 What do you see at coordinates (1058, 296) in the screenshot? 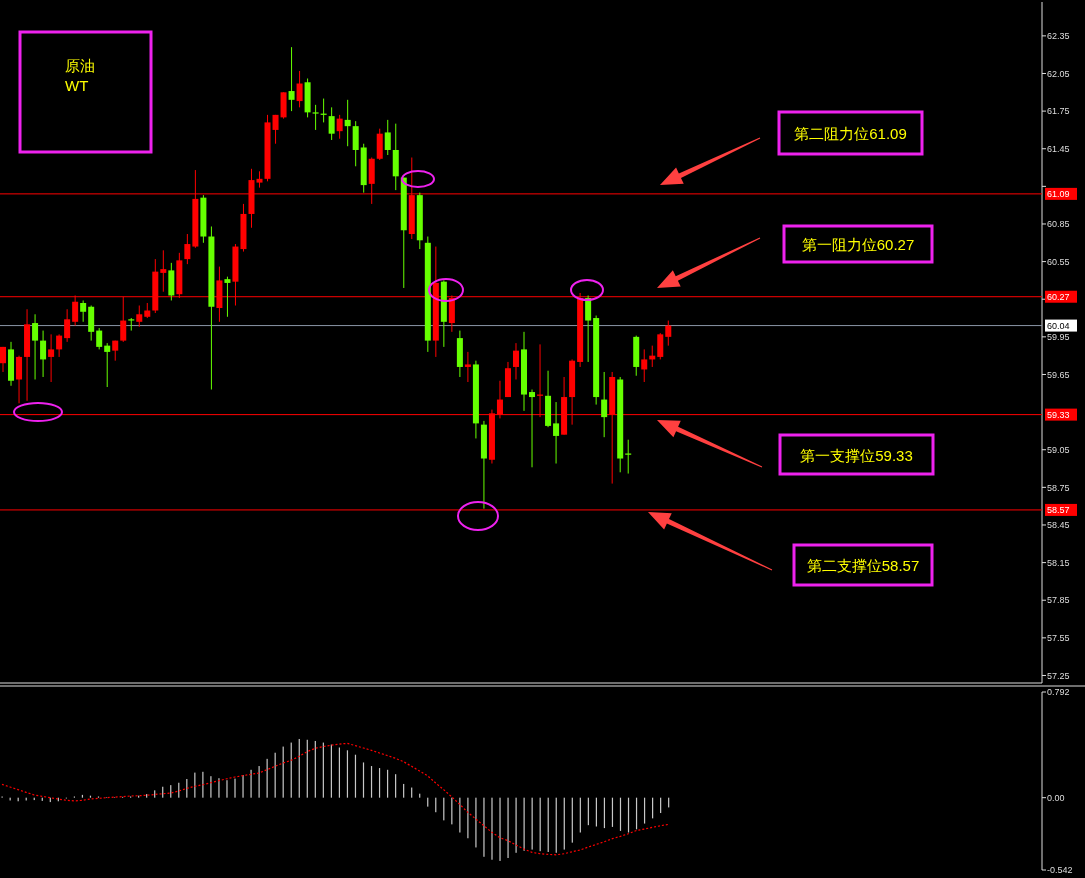
I see `ref-line-label: 60.27` at bounding box center [1058, 296].